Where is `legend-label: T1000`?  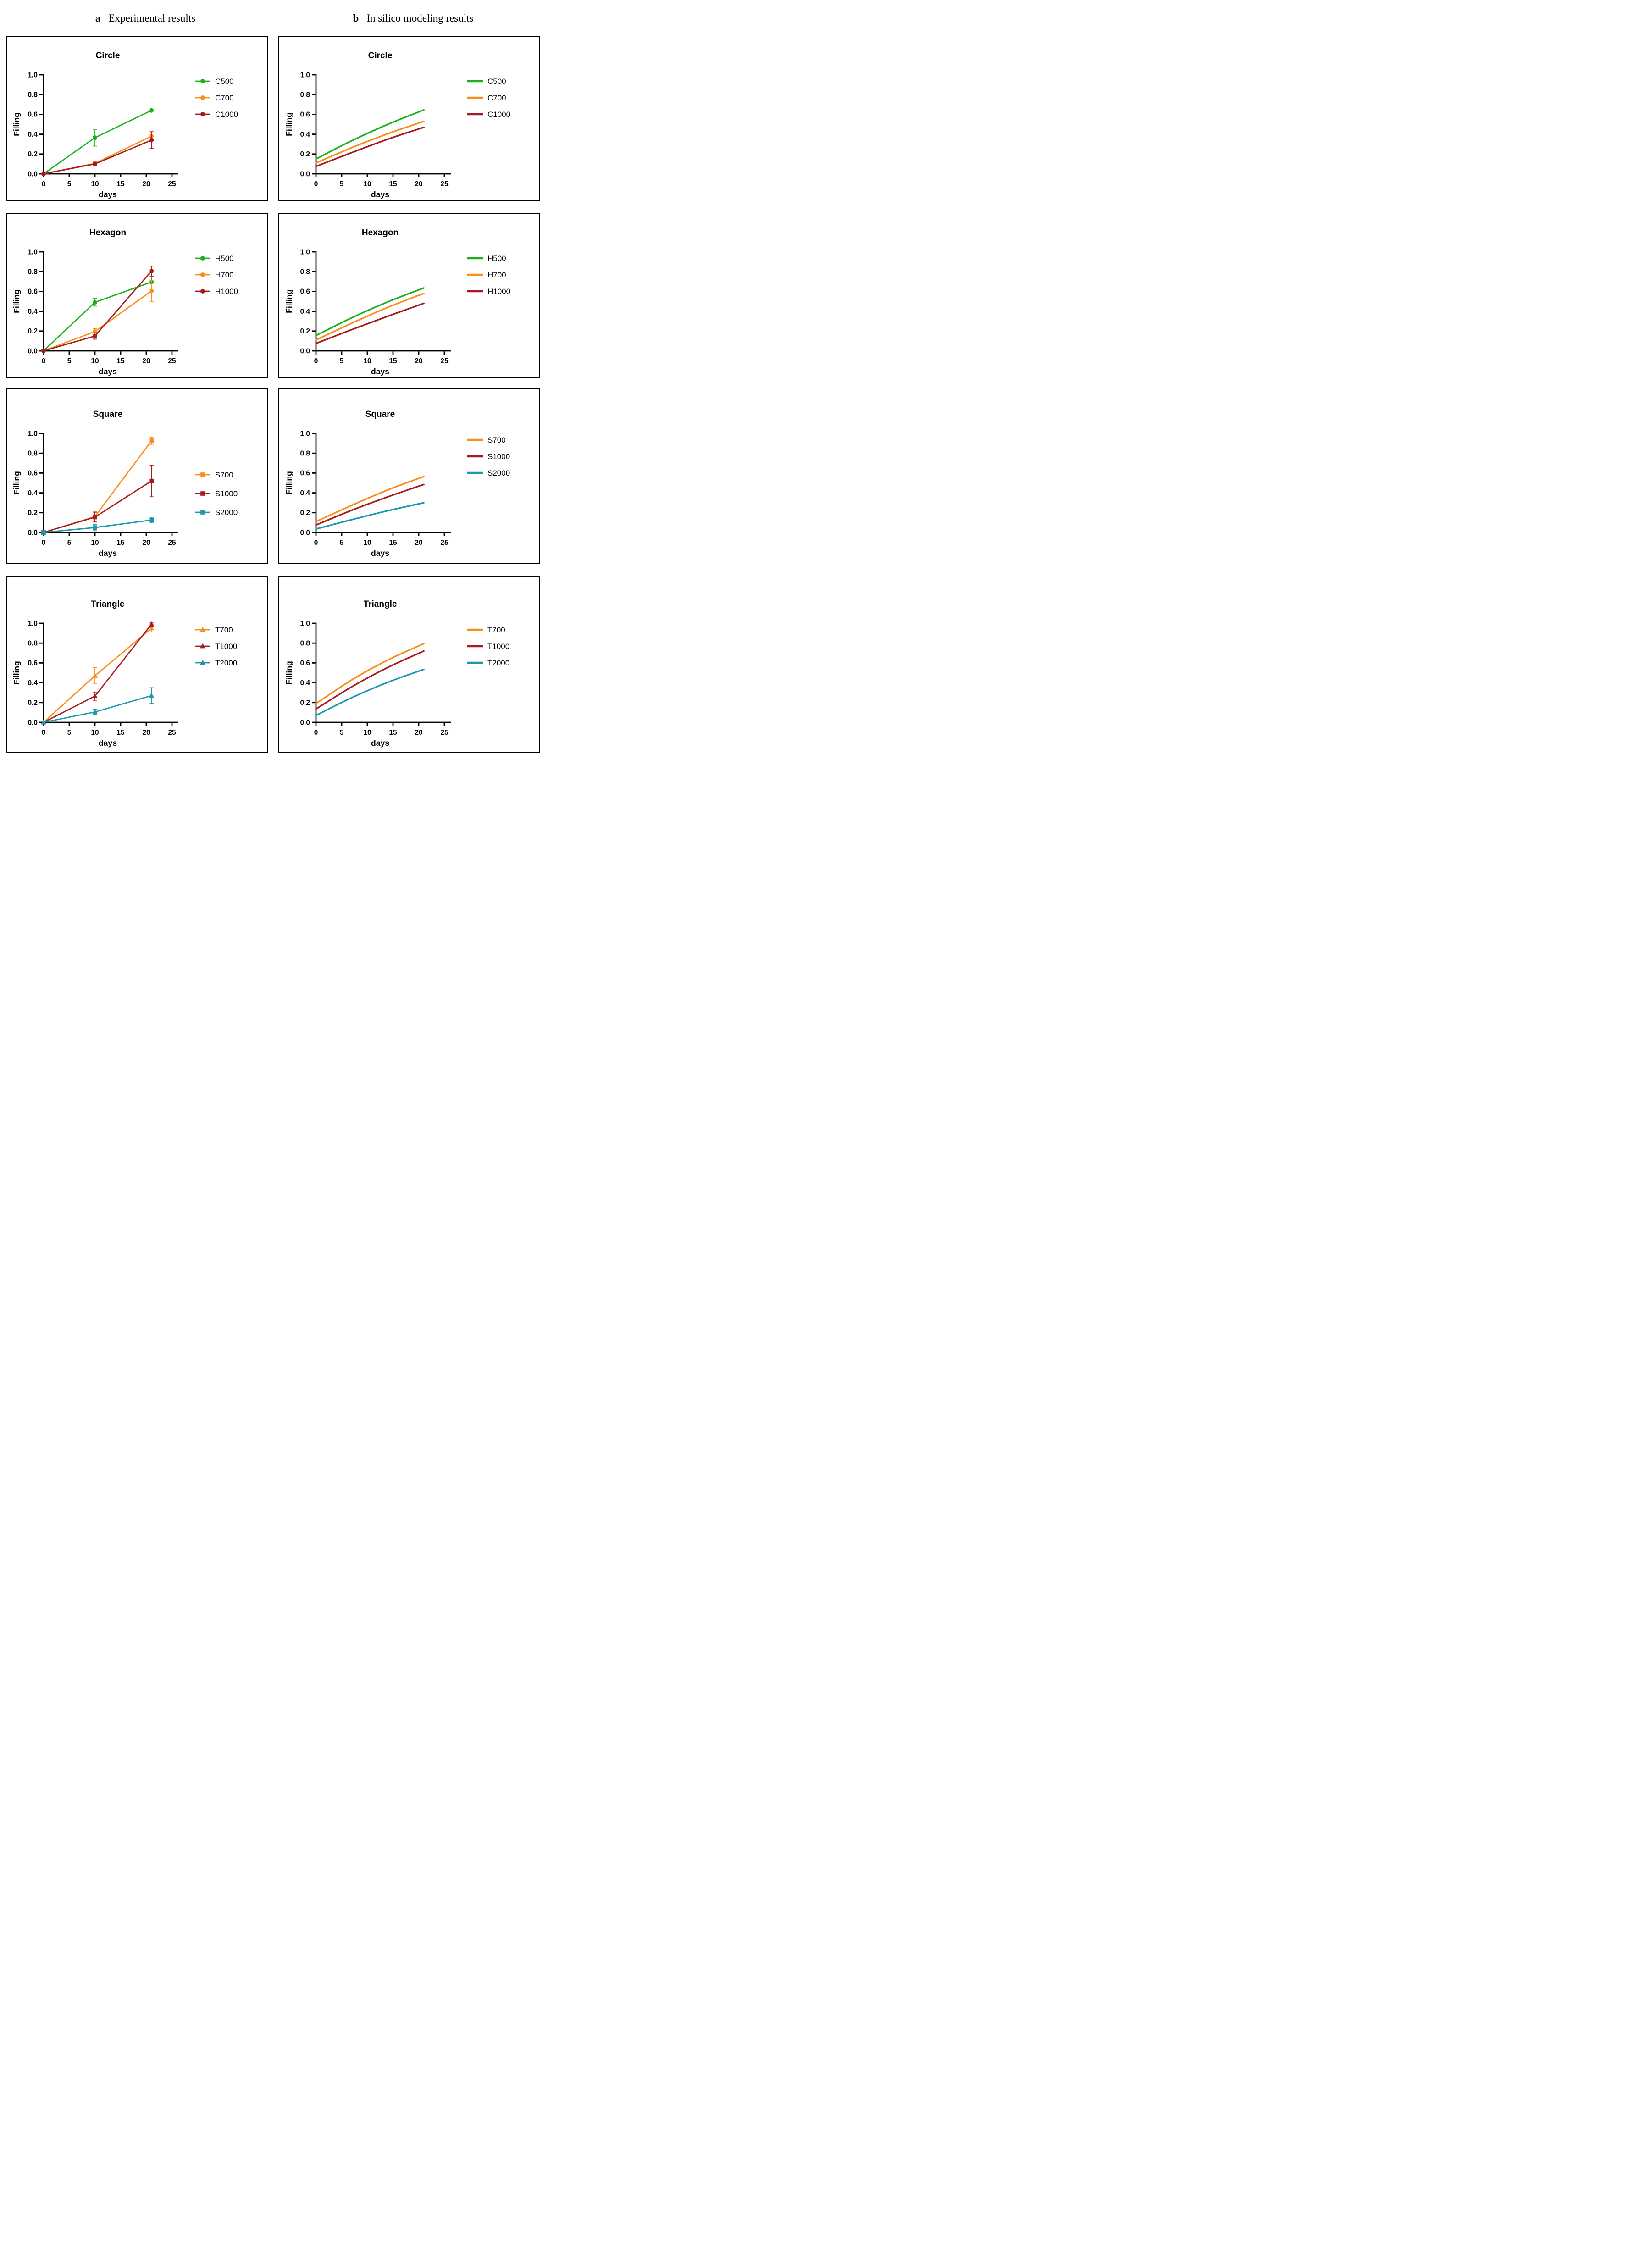
legend-label: T1000 is located at coordinates (498, 646).